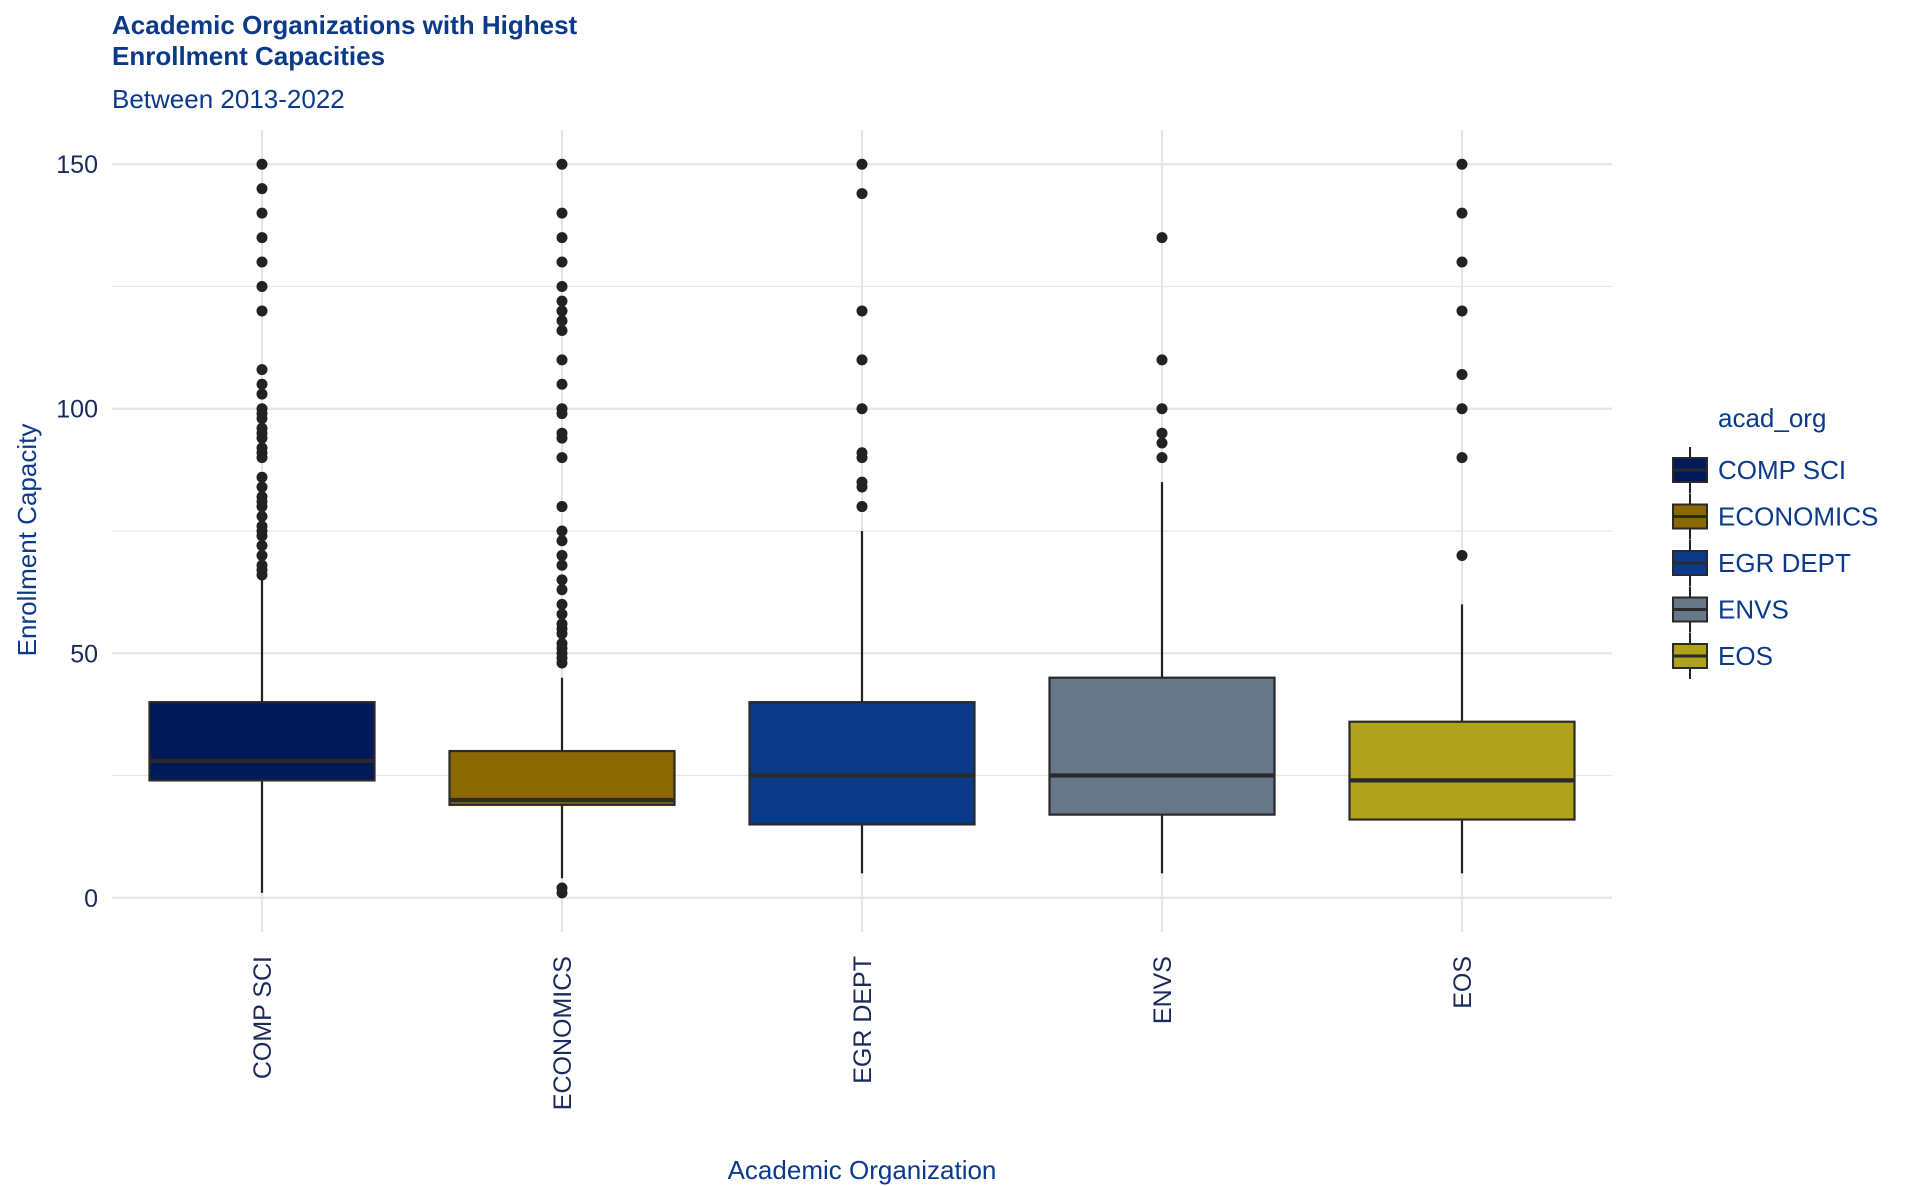 The image size is (1920, 1186). I want to click on y-axis-ticks: 0 50 100 150, so click(77, 532).